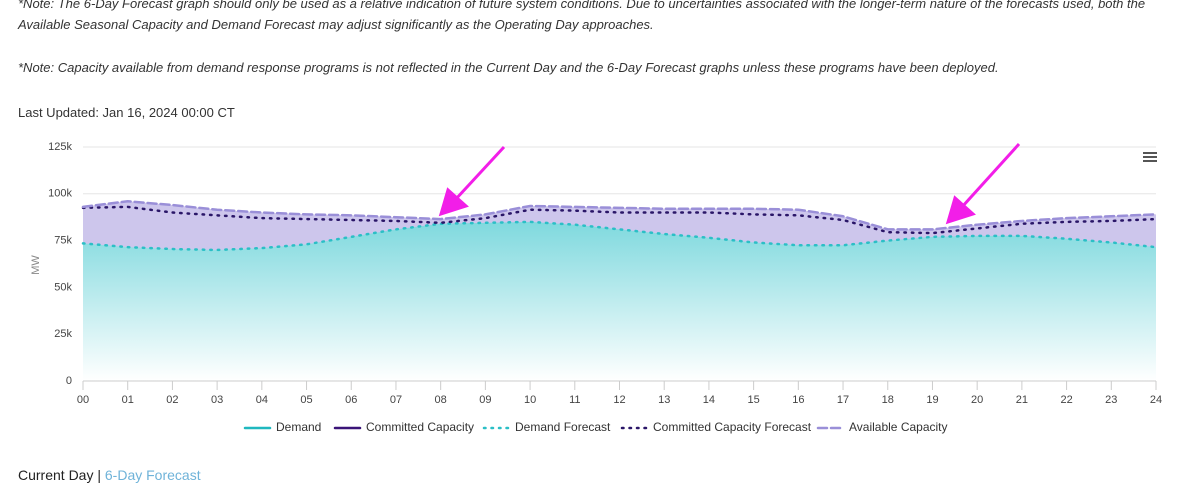 Image resolution: width=1200 pixels, height=486 pixels. Describe the element at coordinates (843, 400) in the screenshot. I see `x-tick-label: 17` at that location.